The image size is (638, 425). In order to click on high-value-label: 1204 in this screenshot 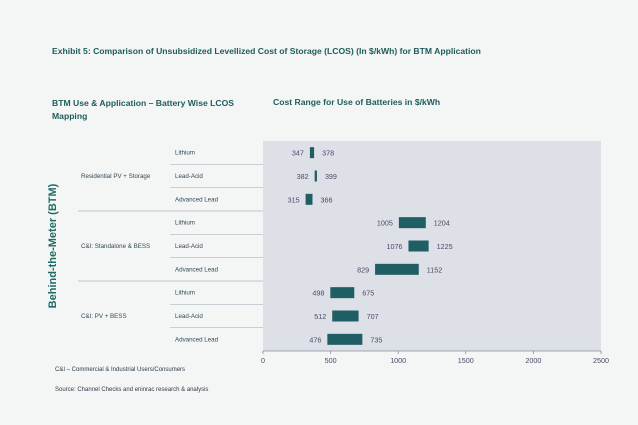, I will do `click(442, 223)`.